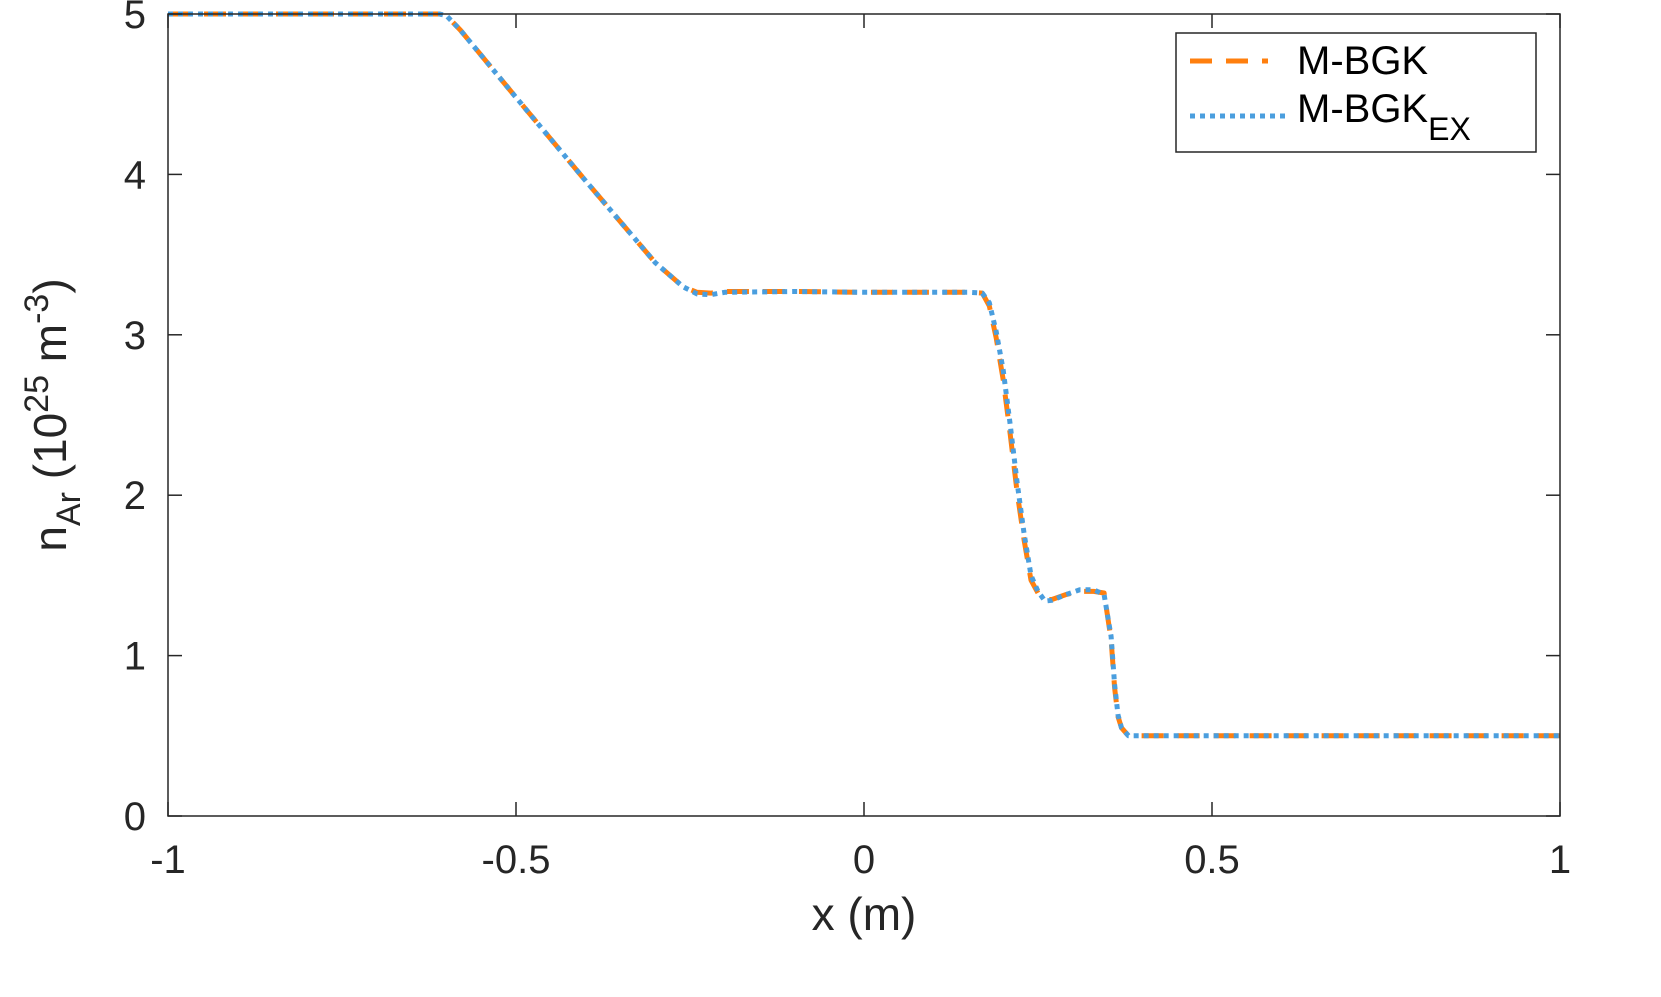 The height and width of the screenshot is (997, 1661). I want to click on x-tick-label: 1, so click(1560, 860).